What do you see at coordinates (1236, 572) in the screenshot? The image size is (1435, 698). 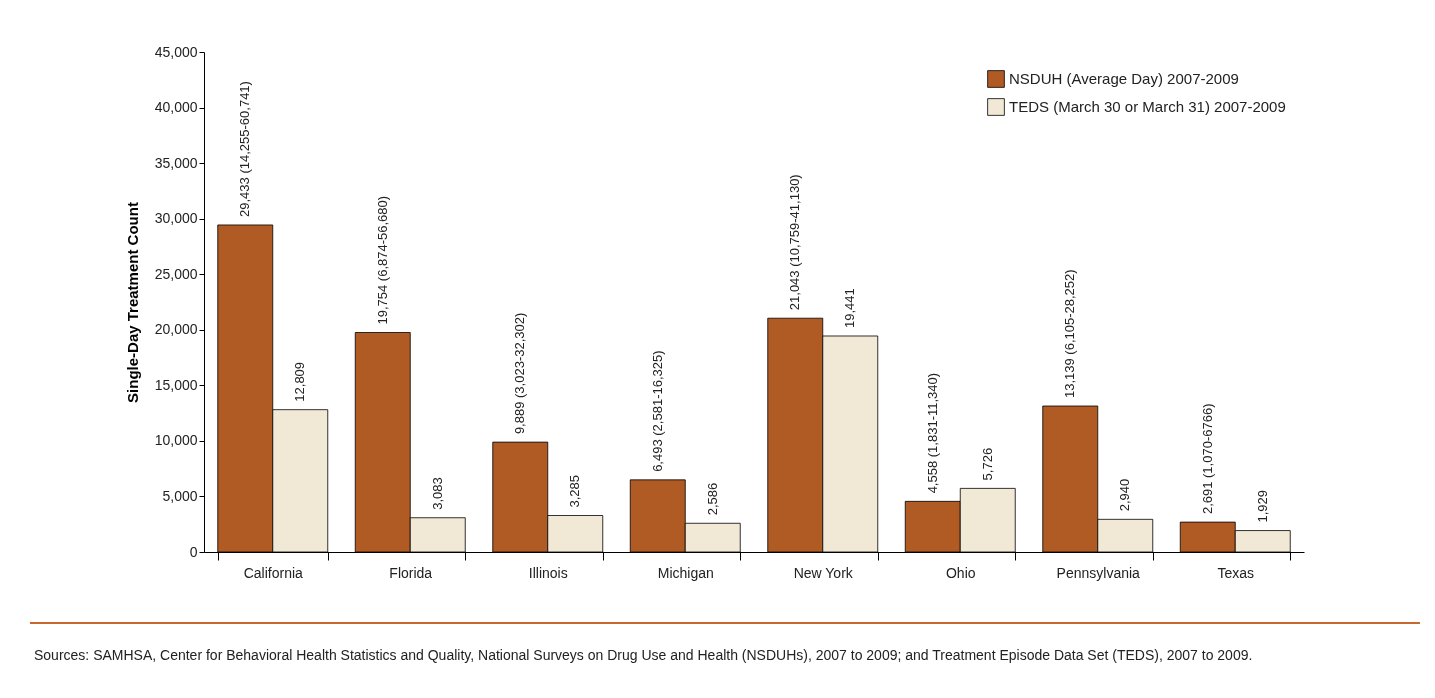 I see `x-tick-label: Texas` at bounding box center [1236, 572].